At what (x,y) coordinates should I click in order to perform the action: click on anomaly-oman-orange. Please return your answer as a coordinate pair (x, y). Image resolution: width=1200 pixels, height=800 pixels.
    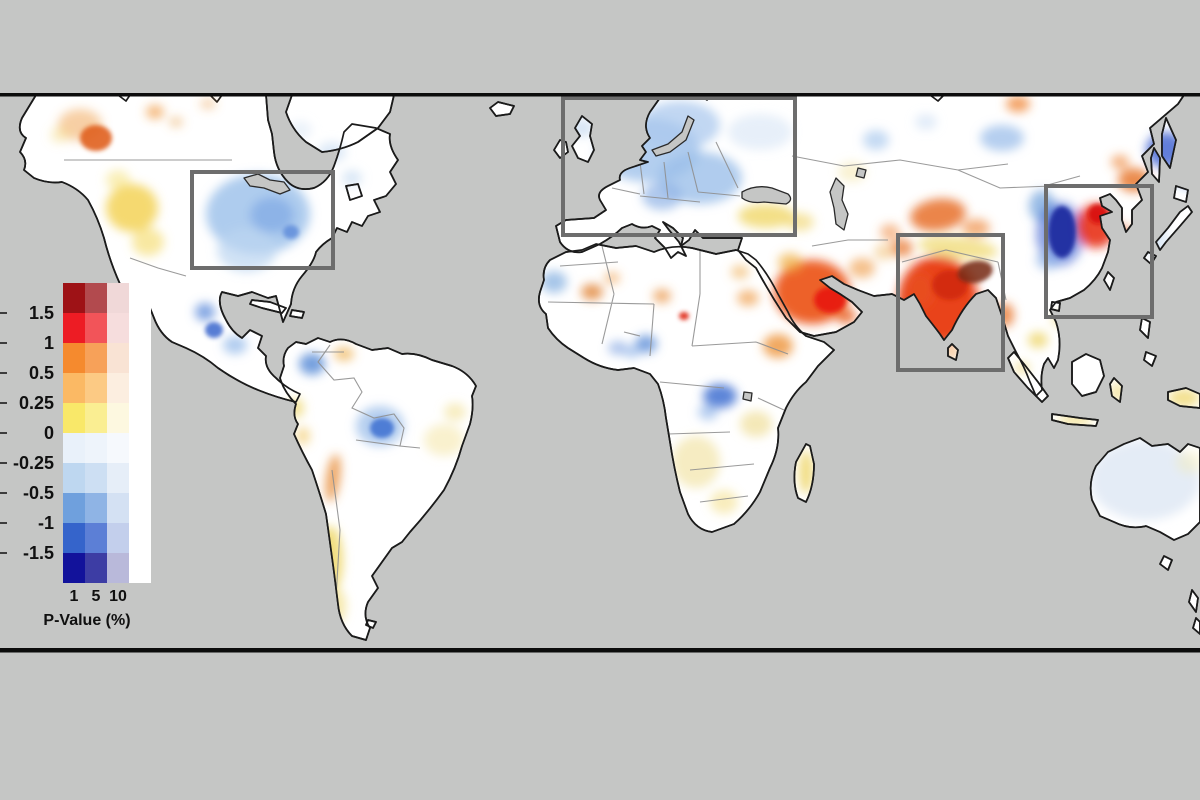
    Looking at the image, I should click on (846, 316).